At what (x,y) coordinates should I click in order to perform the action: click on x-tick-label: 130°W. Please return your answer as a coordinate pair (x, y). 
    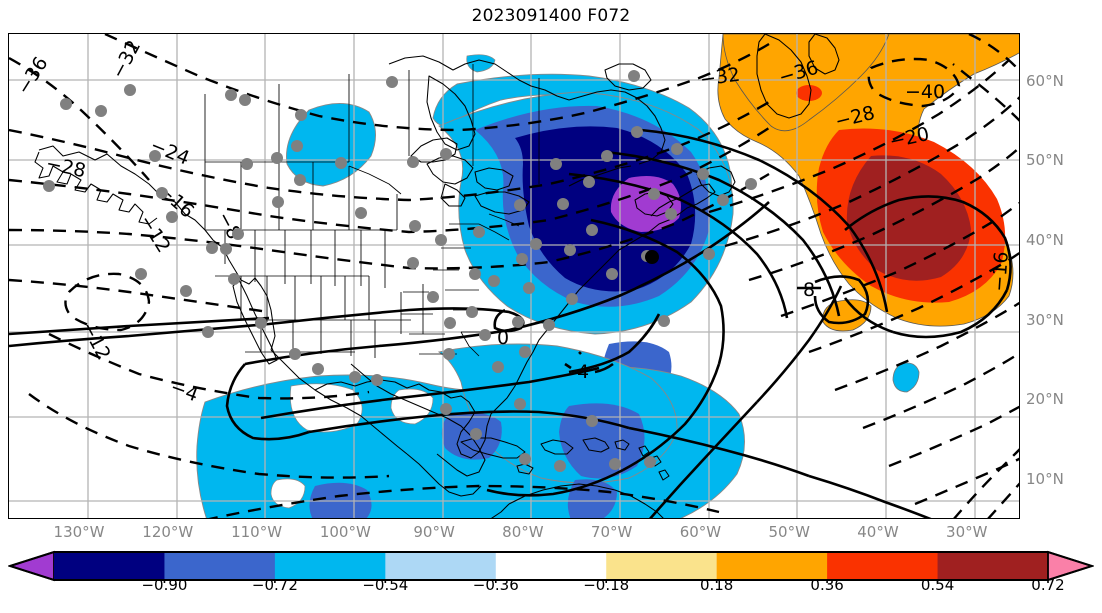
    Looking at the image, I should click on (79, 532).